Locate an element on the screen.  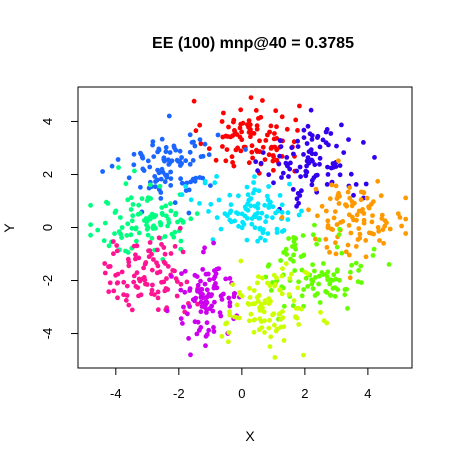
x-tick-label: 2 is located at coordinates (304, 393).